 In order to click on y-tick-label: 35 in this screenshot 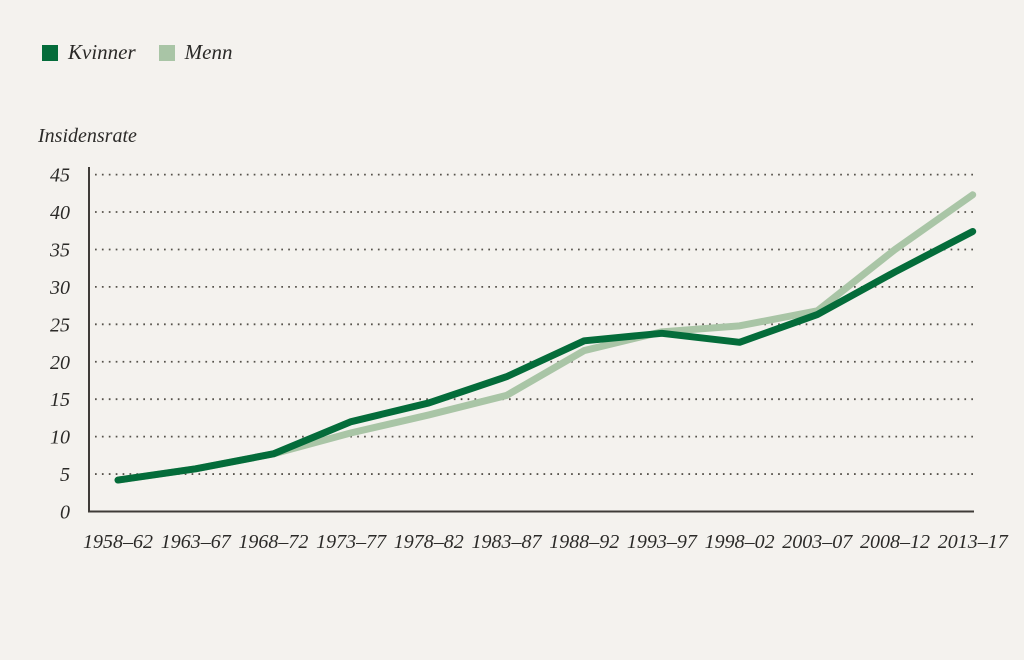, I will do `click(59, 250)`.